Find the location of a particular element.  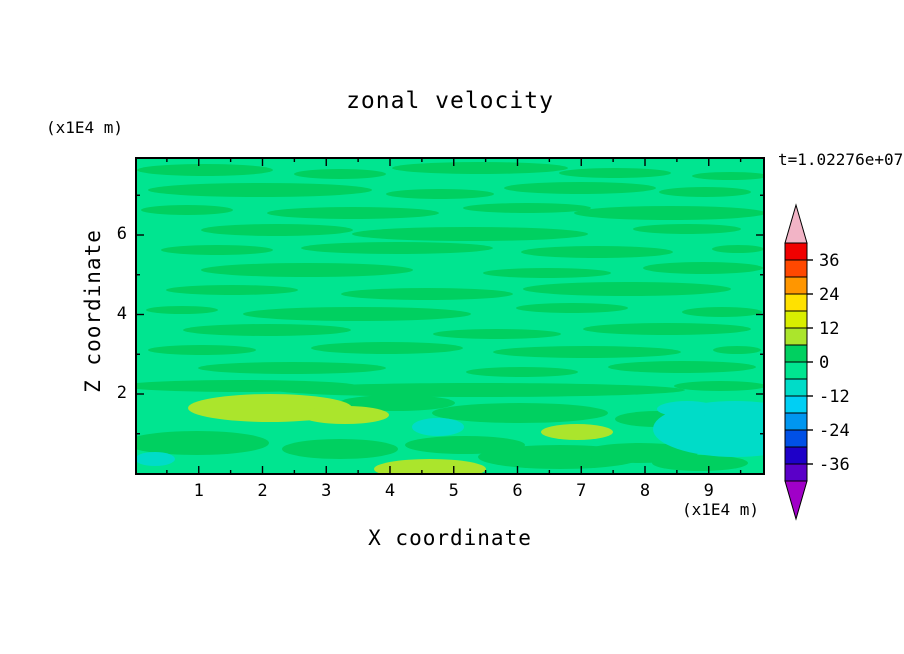

y-tick-label: 6 is located at coordinates (121, 234).